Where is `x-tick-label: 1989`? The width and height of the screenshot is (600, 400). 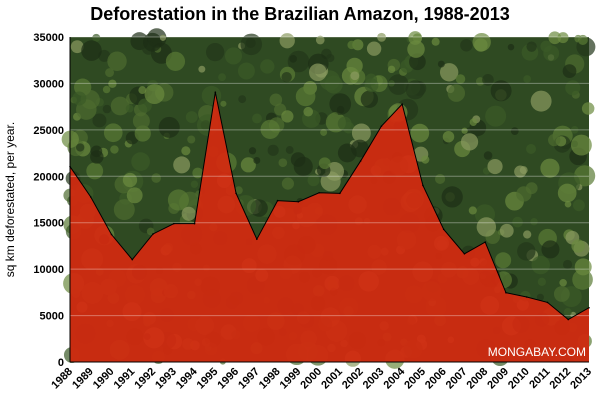
x-tick-label: 1989 is located at coordinates (83, 379).